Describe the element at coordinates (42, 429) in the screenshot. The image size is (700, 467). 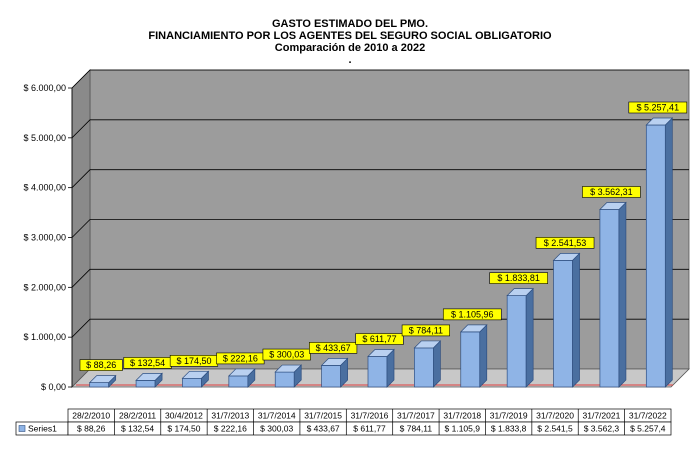
I see `series-name: Series1` at that location.